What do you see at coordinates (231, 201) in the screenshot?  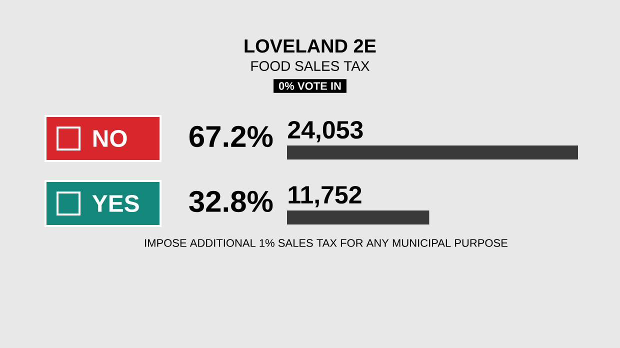 I see `text: 32.8%` at bounding box center [231, 201].